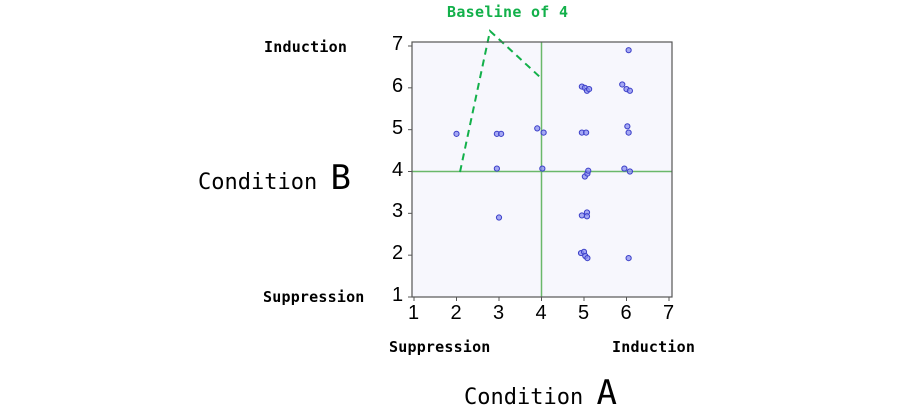 The height and width of the screenshot is (416, 900). I want to click on y-tick-label: 6, so click(398, 85).